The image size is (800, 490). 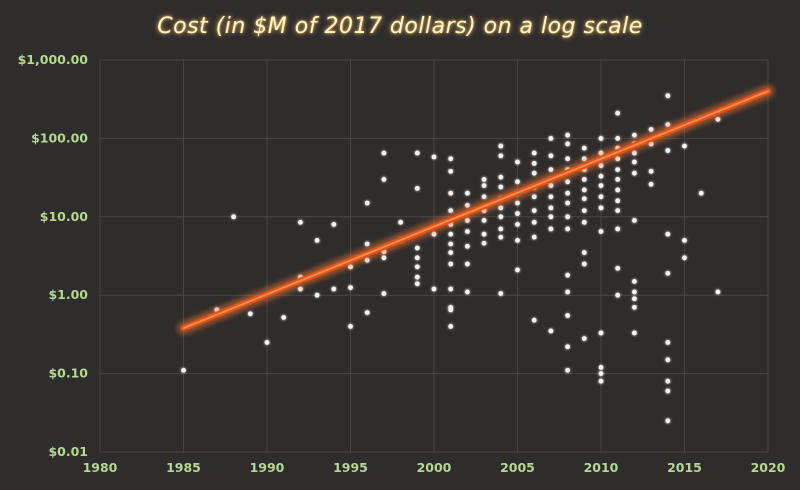 What do you see at coordinates (53, 59) in the screenshot?
I see `y-tick-label: $1,000.00` at bounding box center [53, 59].